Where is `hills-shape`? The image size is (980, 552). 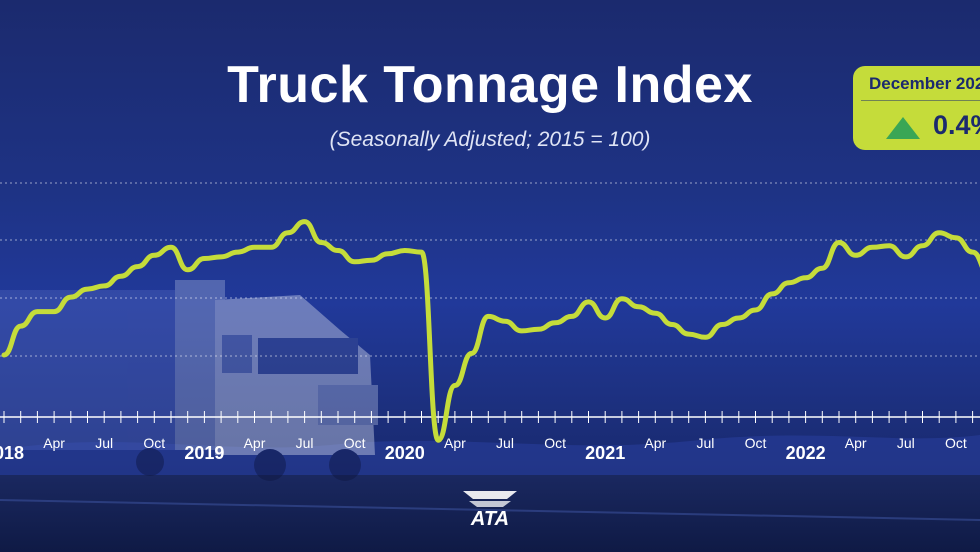 hills-shape is located at coordinates (490, 457).